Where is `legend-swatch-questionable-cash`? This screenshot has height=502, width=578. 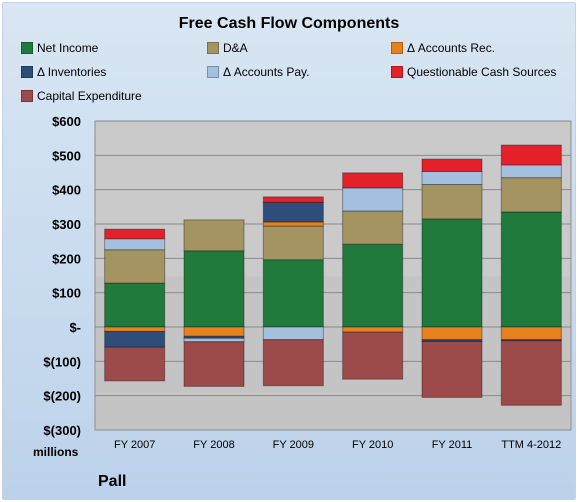
legend-swatch-questionable-cash is located at coordinates (397, 72).